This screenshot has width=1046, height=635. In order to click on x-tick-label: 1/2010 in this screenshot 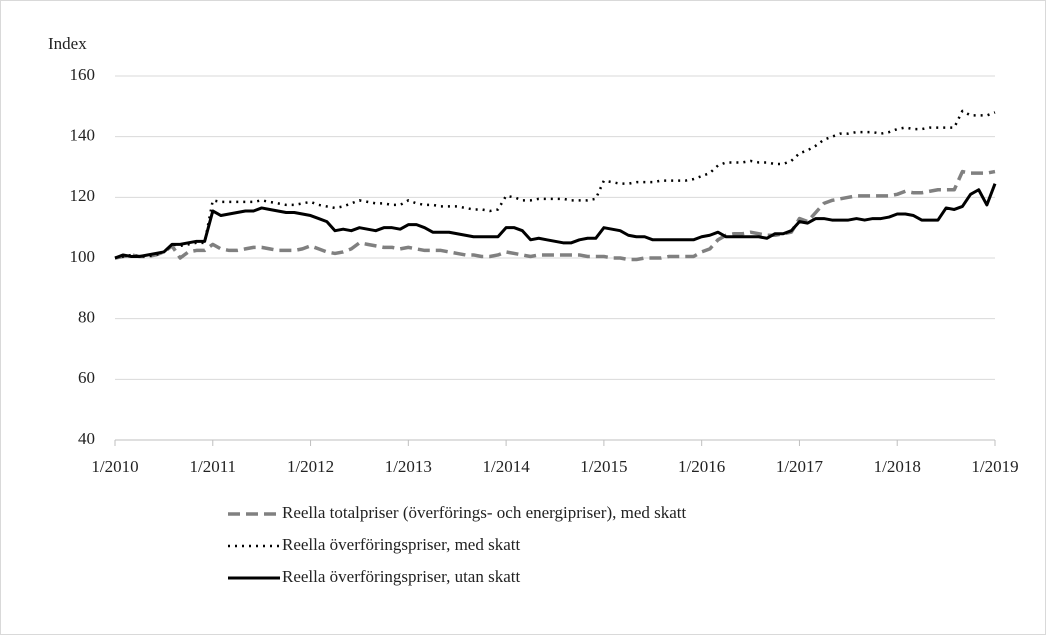, I will do `click(114, 466)`.